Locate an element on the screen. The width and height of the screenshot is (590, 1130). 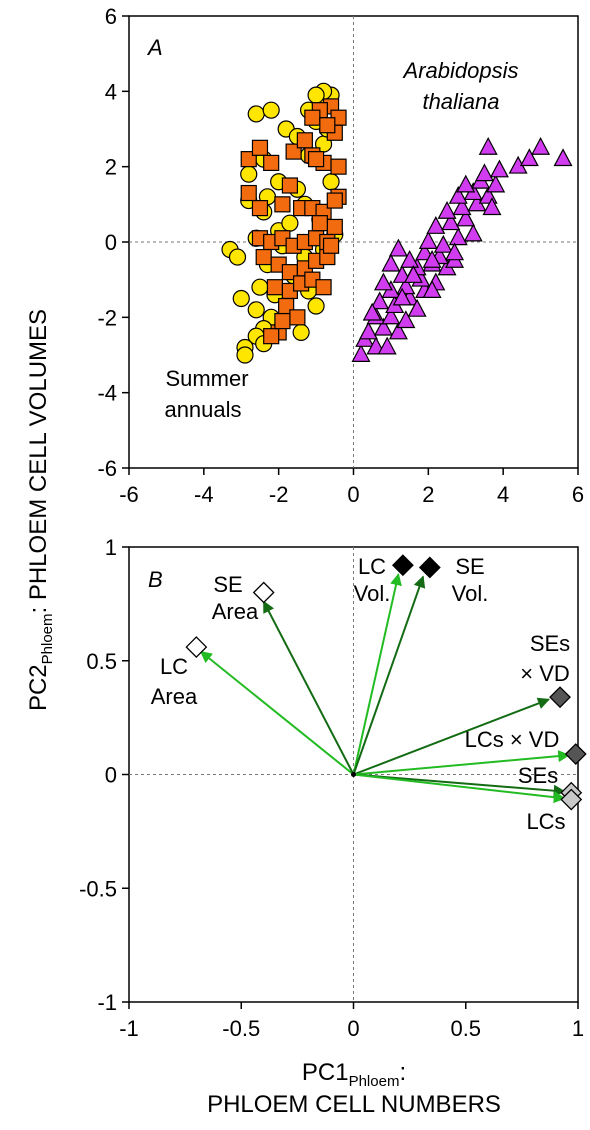
lcs-vd-label: LCs × VD is located at coordinates (512, 739).